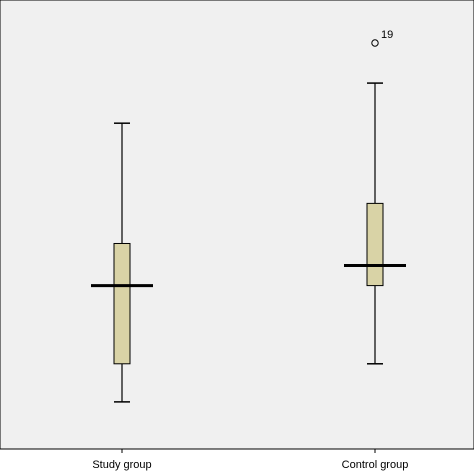 The width and height of the screenshot is (474, 474). Describe the element at coordinates (387, 35) in the screenshot. I see `control-group-outlier-label-0: 19` at that location.